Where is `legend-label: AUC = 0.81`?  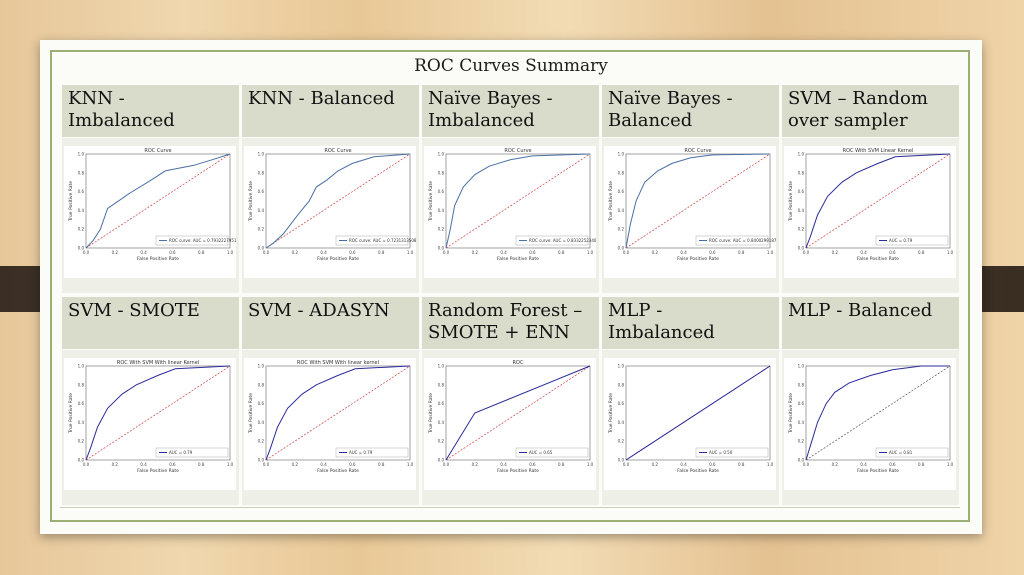 legend-label: AUC = 0.81 is located at coordinates (901, 452).